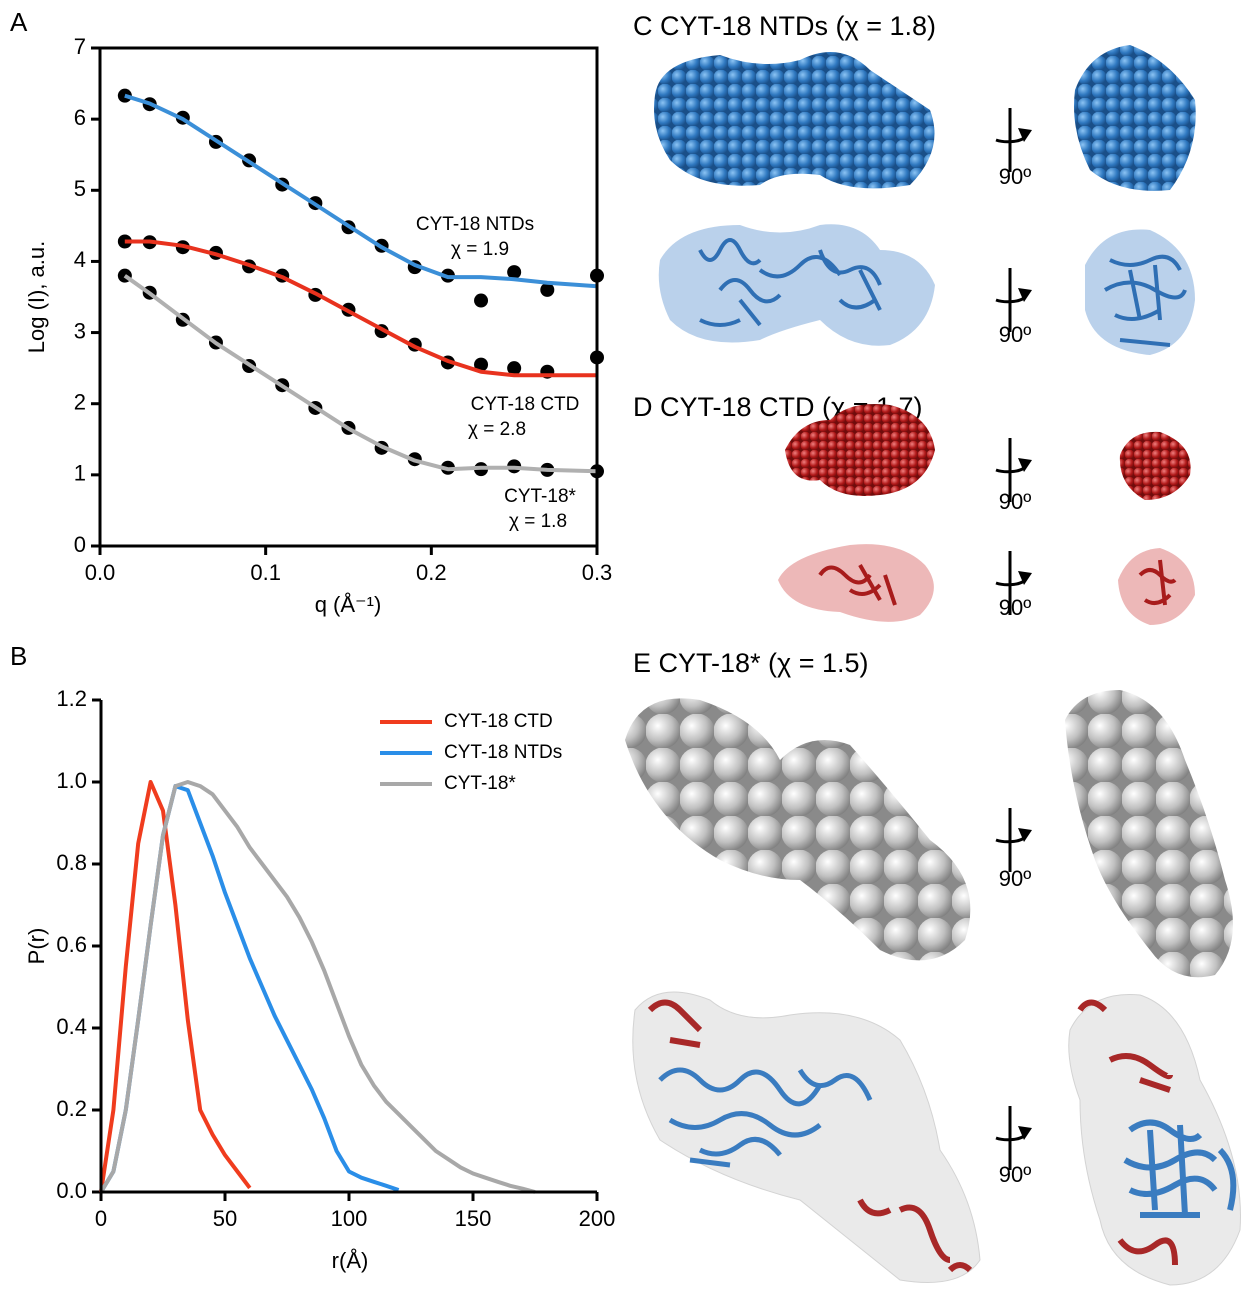  Describe the element at coordinates (19, 22) in the screenshot. I see `panel-label: A` at that location.